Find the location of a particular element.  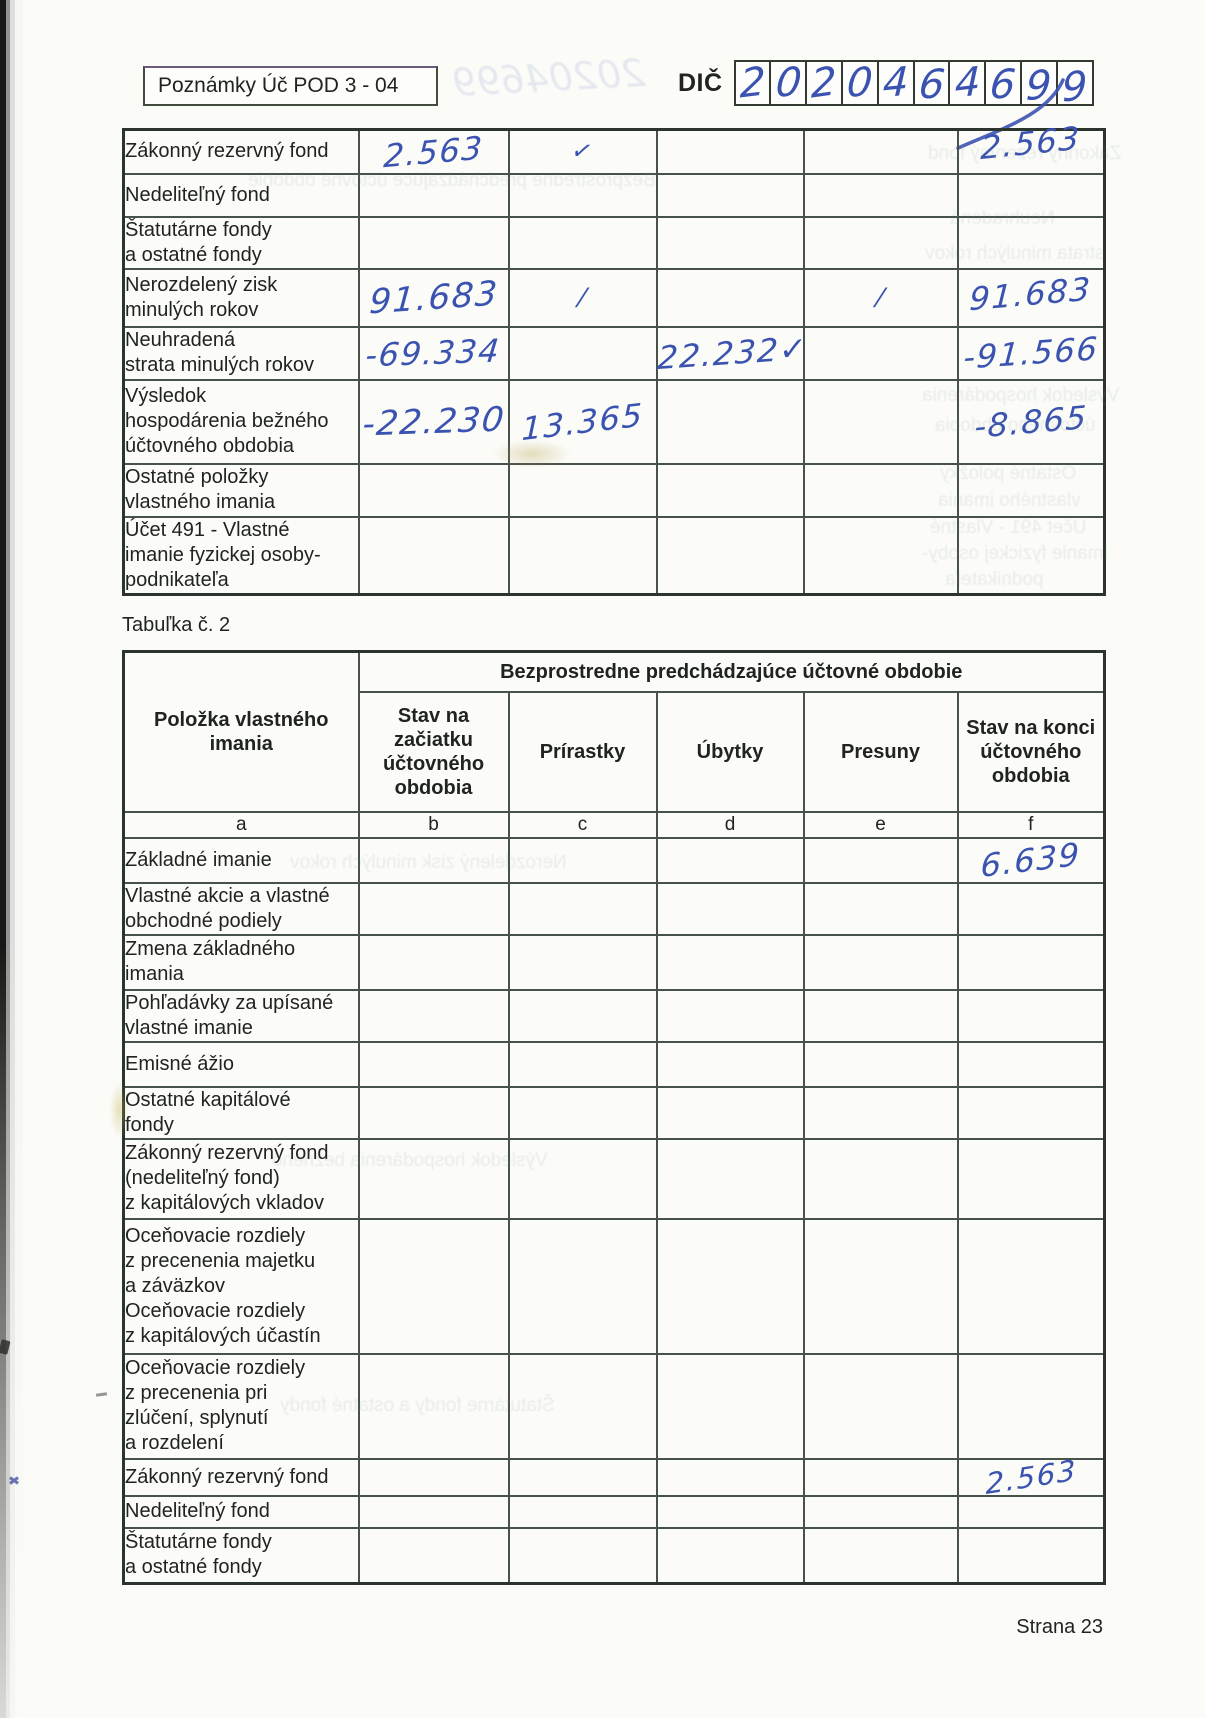

handwritten-value: 2.563 is located at coordinates (1030, 1476).